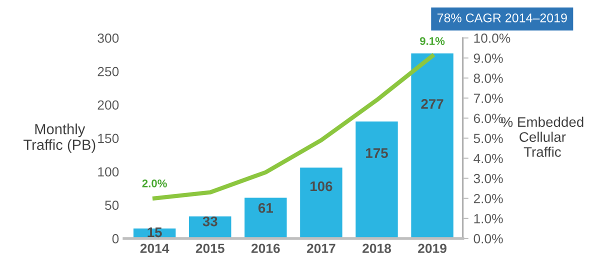 This screenshot has height=271, width=605. Describe the element at coordinates (155, 233) in the screenshot. I see `data-label: 15` at that location.